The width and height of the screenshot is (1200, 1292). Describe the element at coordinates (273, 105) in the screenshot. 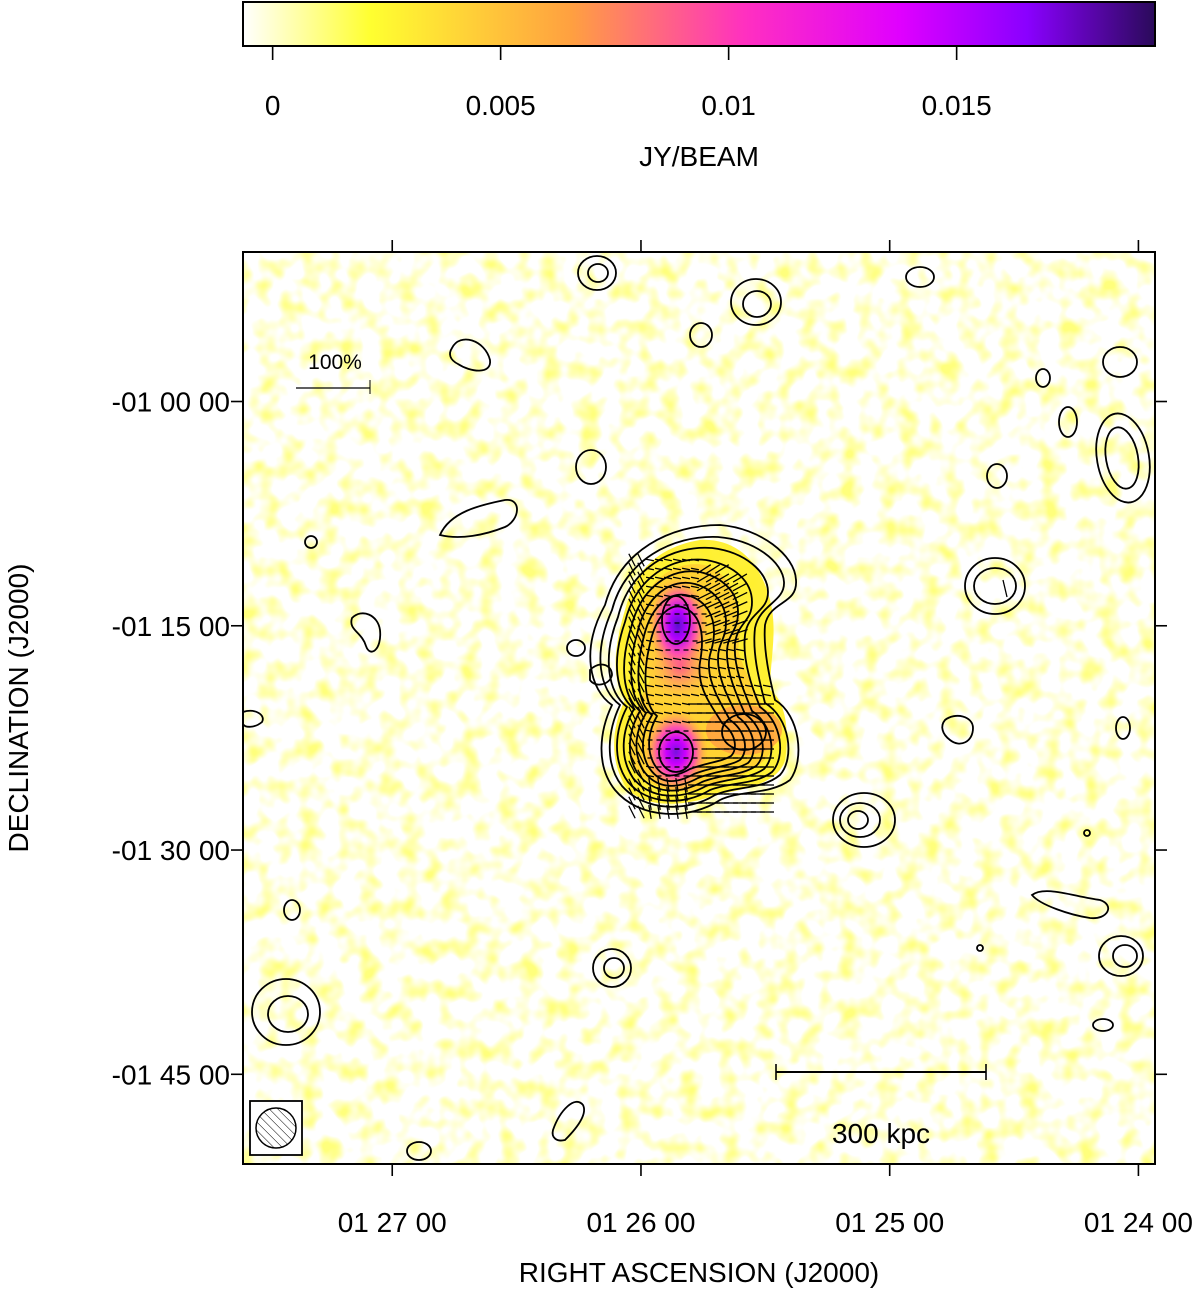

I see `colorbar-tick-label: 0` at that location.